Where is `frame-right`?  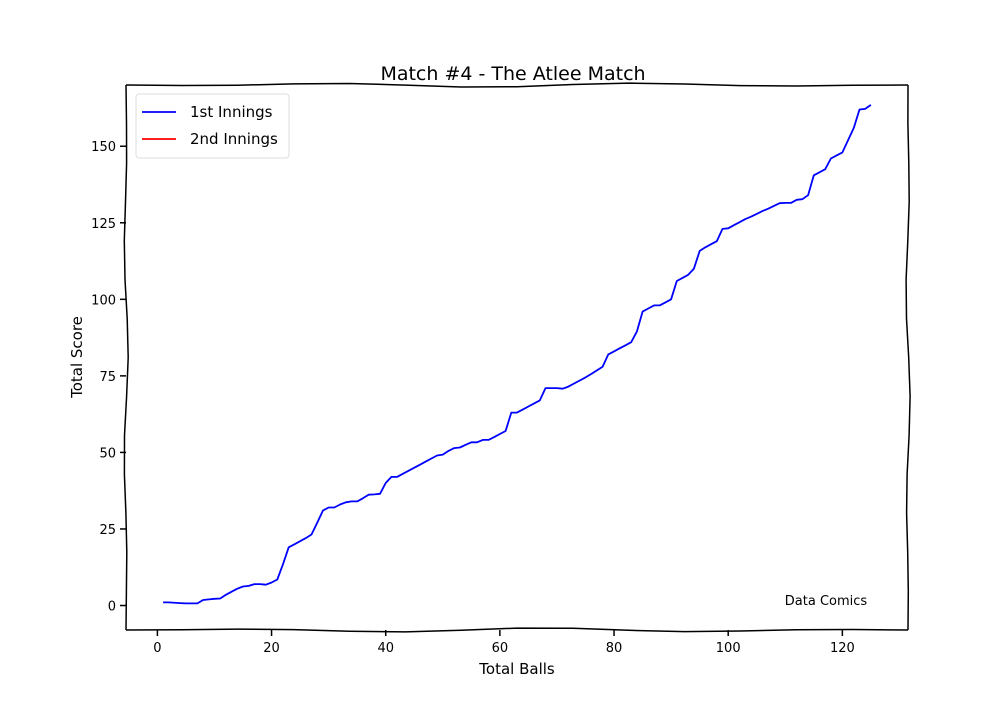 frame-right is located at coordinates (908, 357).